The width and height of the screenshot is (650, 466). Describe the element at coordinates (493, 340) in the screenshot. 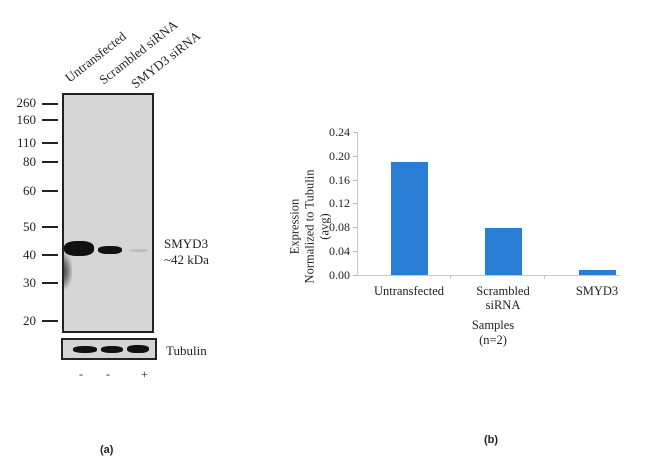

I see `x-axis-title-line2: (n=2)` at that location.